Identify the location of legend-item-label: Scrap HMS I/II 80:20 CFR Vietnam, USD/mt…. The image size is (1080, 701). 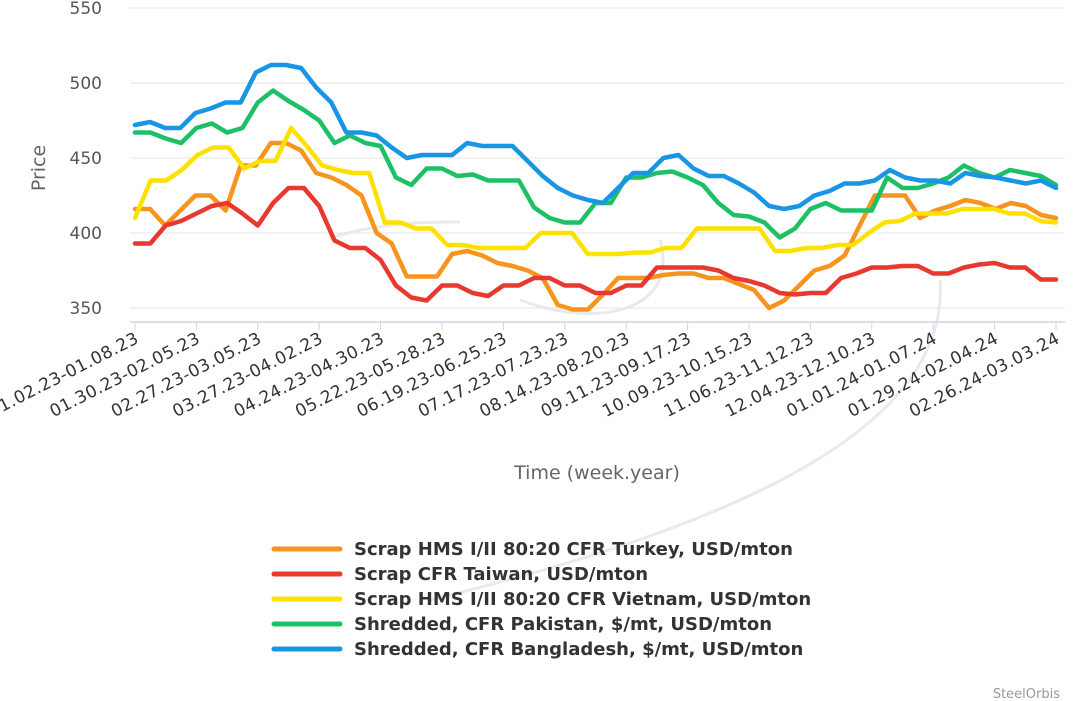
(582, 599).